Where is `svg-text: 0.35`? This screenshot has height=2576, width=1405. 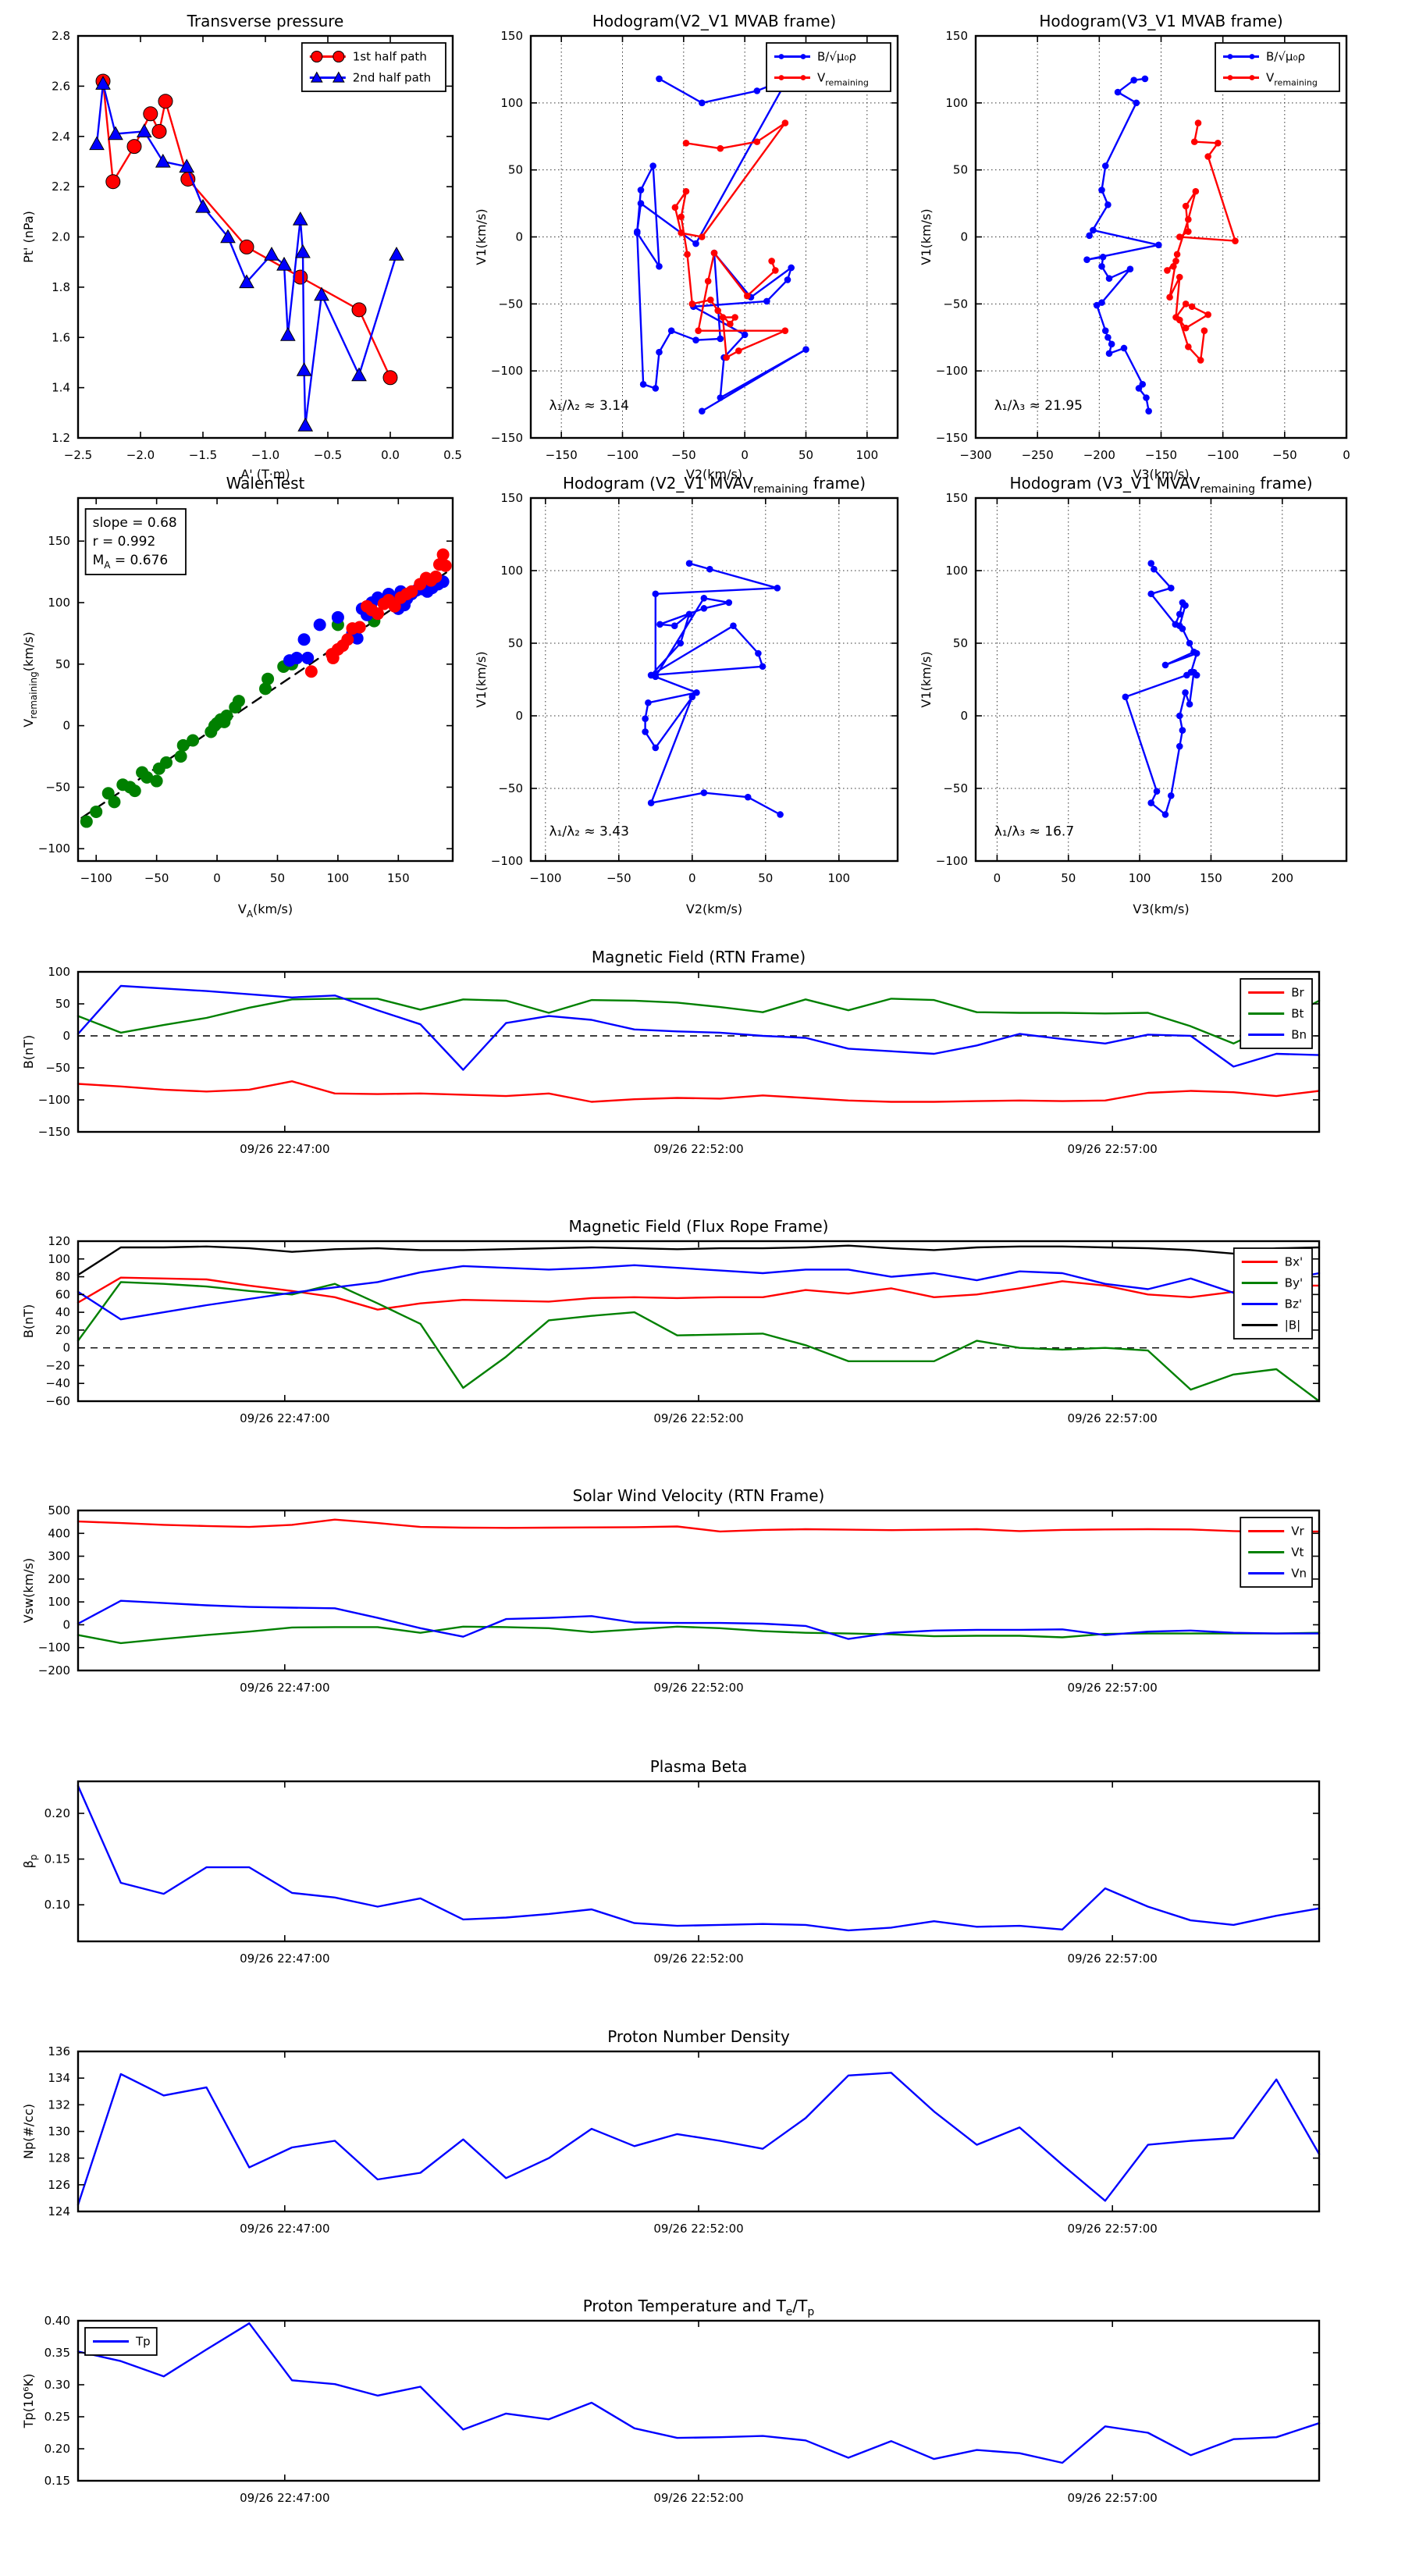
svg-text: 0.35 is located at coordinates (57, 2353).